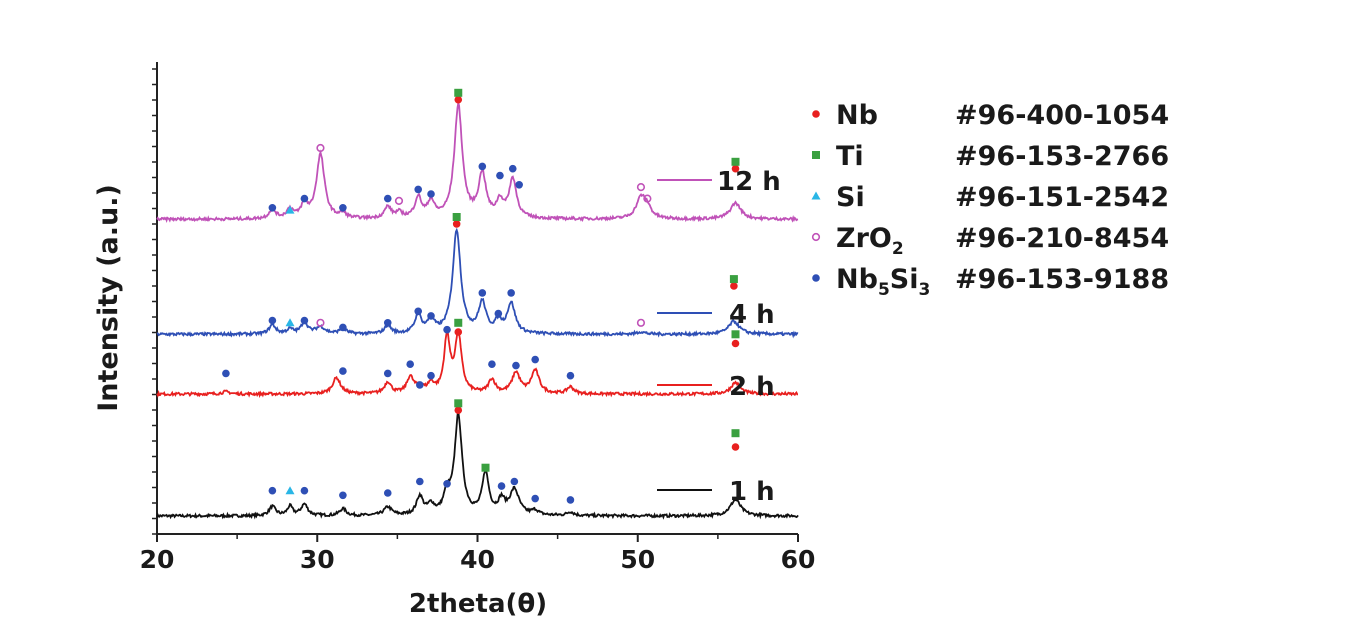  What do you see at coordinates (157, 559) in the screenshot?
I see `x-tick-label: 20` at bounding box center [157, 559].